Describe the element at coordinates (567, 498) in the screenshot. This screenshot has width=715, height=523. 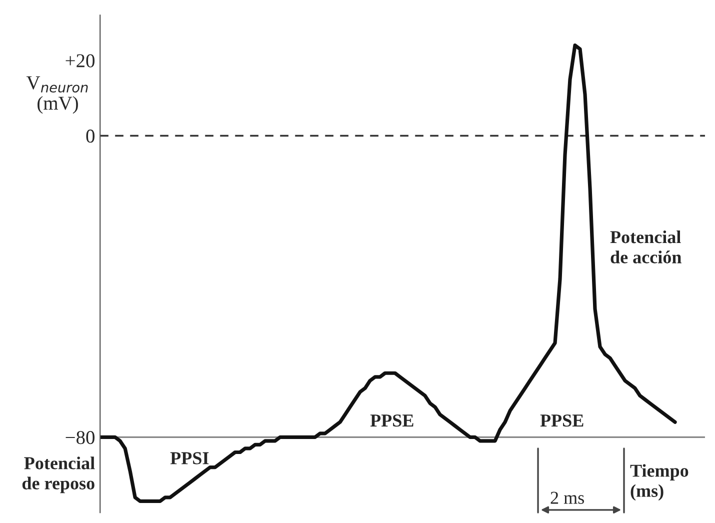
I see `annotation: 2 ms` at that location.